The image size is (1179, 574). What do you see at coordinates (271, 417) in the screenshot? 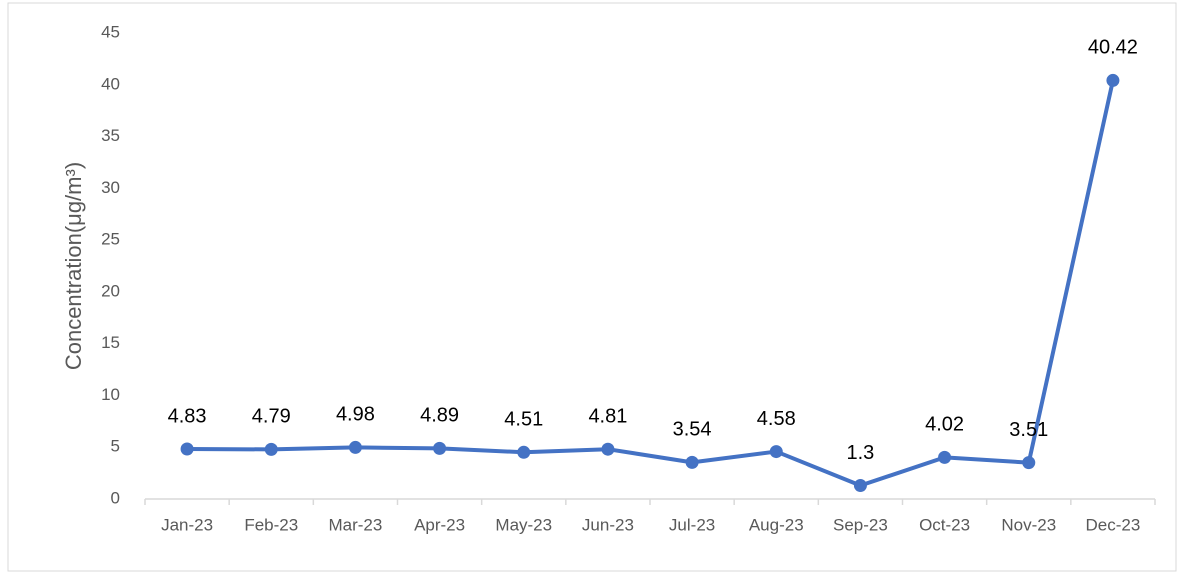
I see `data-label: 4.79` at bounding box center [271, 417].